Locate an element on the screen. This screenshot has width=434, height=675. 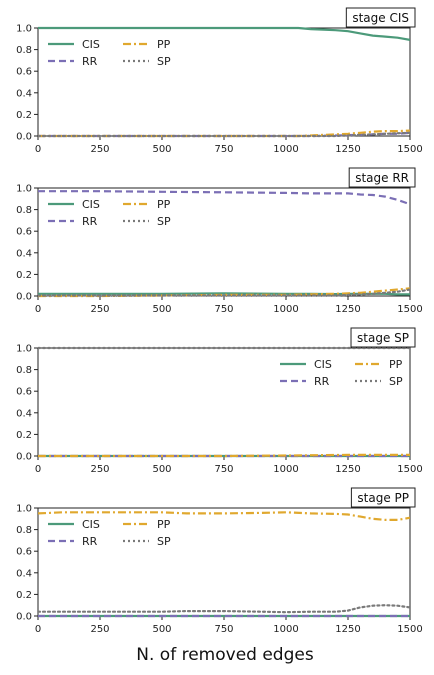
stage-label-text: stage CIS is located at coordinates (380, 18).